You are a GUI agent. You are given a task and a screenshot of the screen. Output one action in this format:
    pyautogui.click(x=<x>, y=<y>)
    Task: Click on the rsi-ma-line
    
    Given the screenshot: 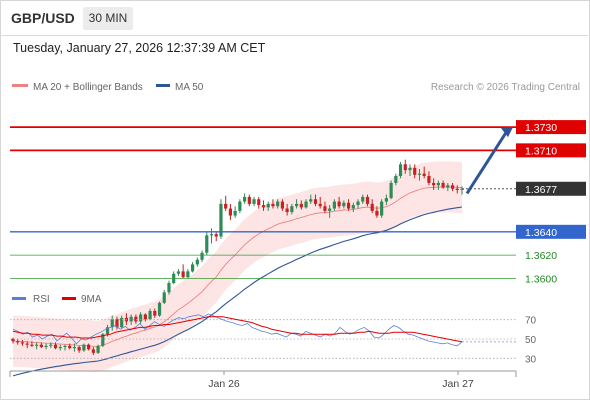 What is the action you would take?
    pyautogui.click(x=237, y=329)
    